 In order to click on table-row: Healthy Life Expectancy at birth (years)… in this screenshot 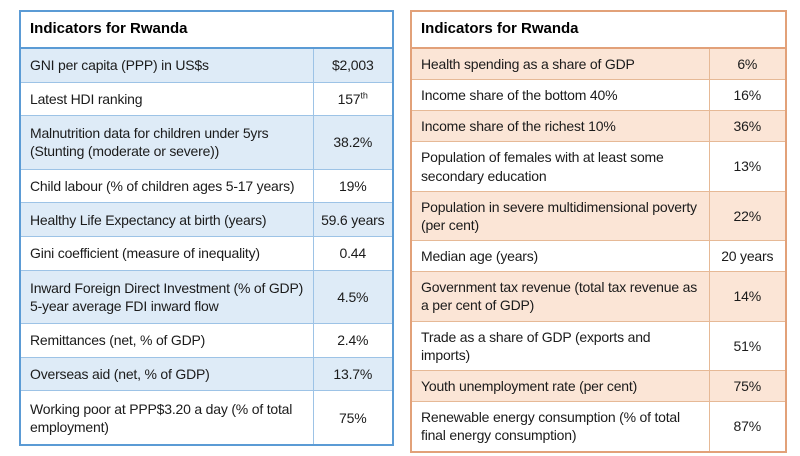, I will do `click(206, 219)`.